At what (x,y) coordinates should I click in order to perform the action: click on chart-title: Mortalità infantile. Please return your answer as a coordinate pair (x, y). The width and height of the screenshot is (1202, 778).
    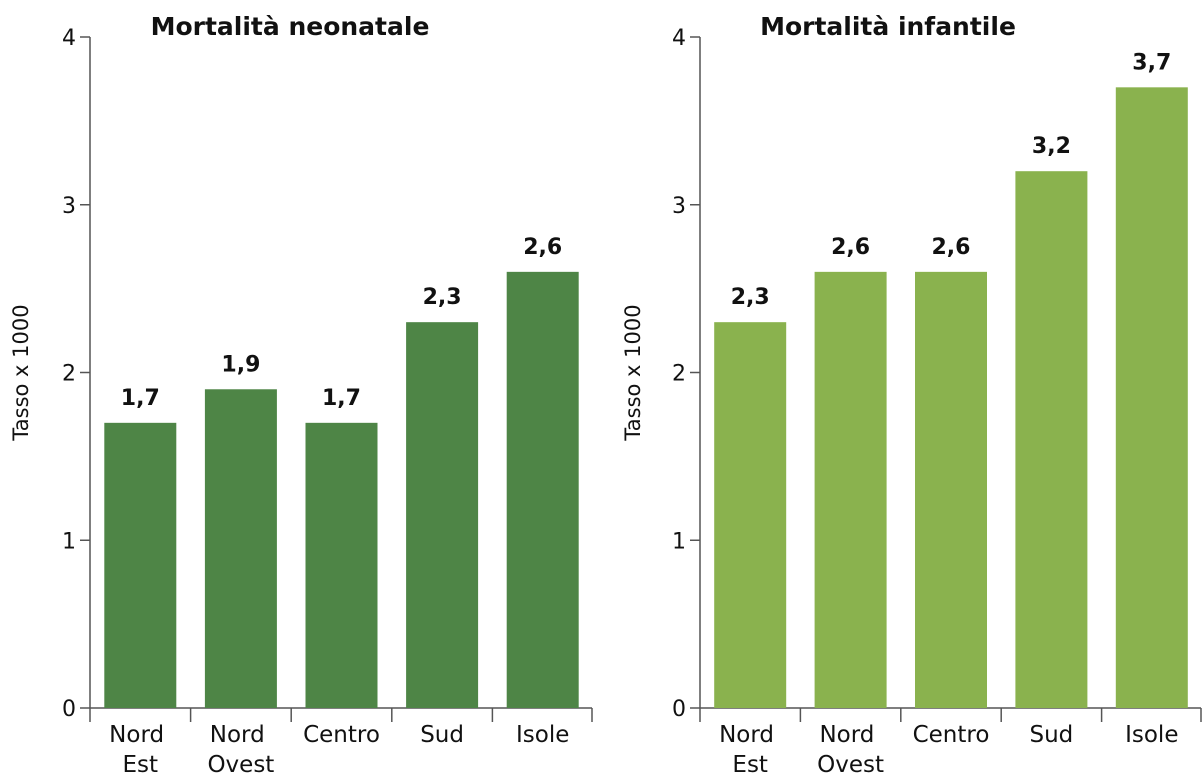
    Looking at the image, I should click on (888, 26).